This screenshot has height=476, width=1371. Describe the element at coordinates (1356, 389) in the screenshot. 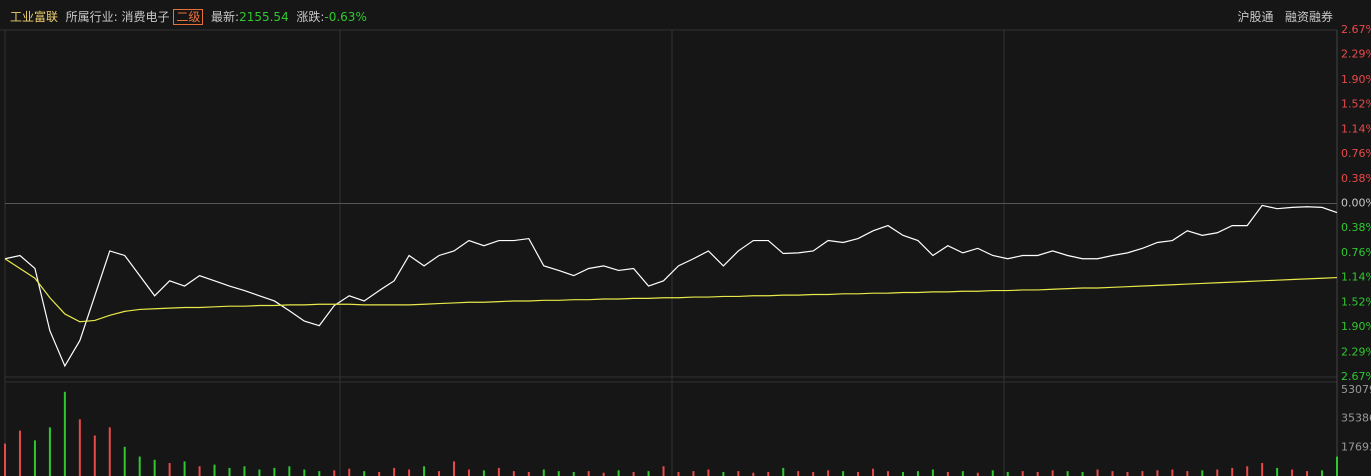

I see `y-tick-label: 53079` at that location.